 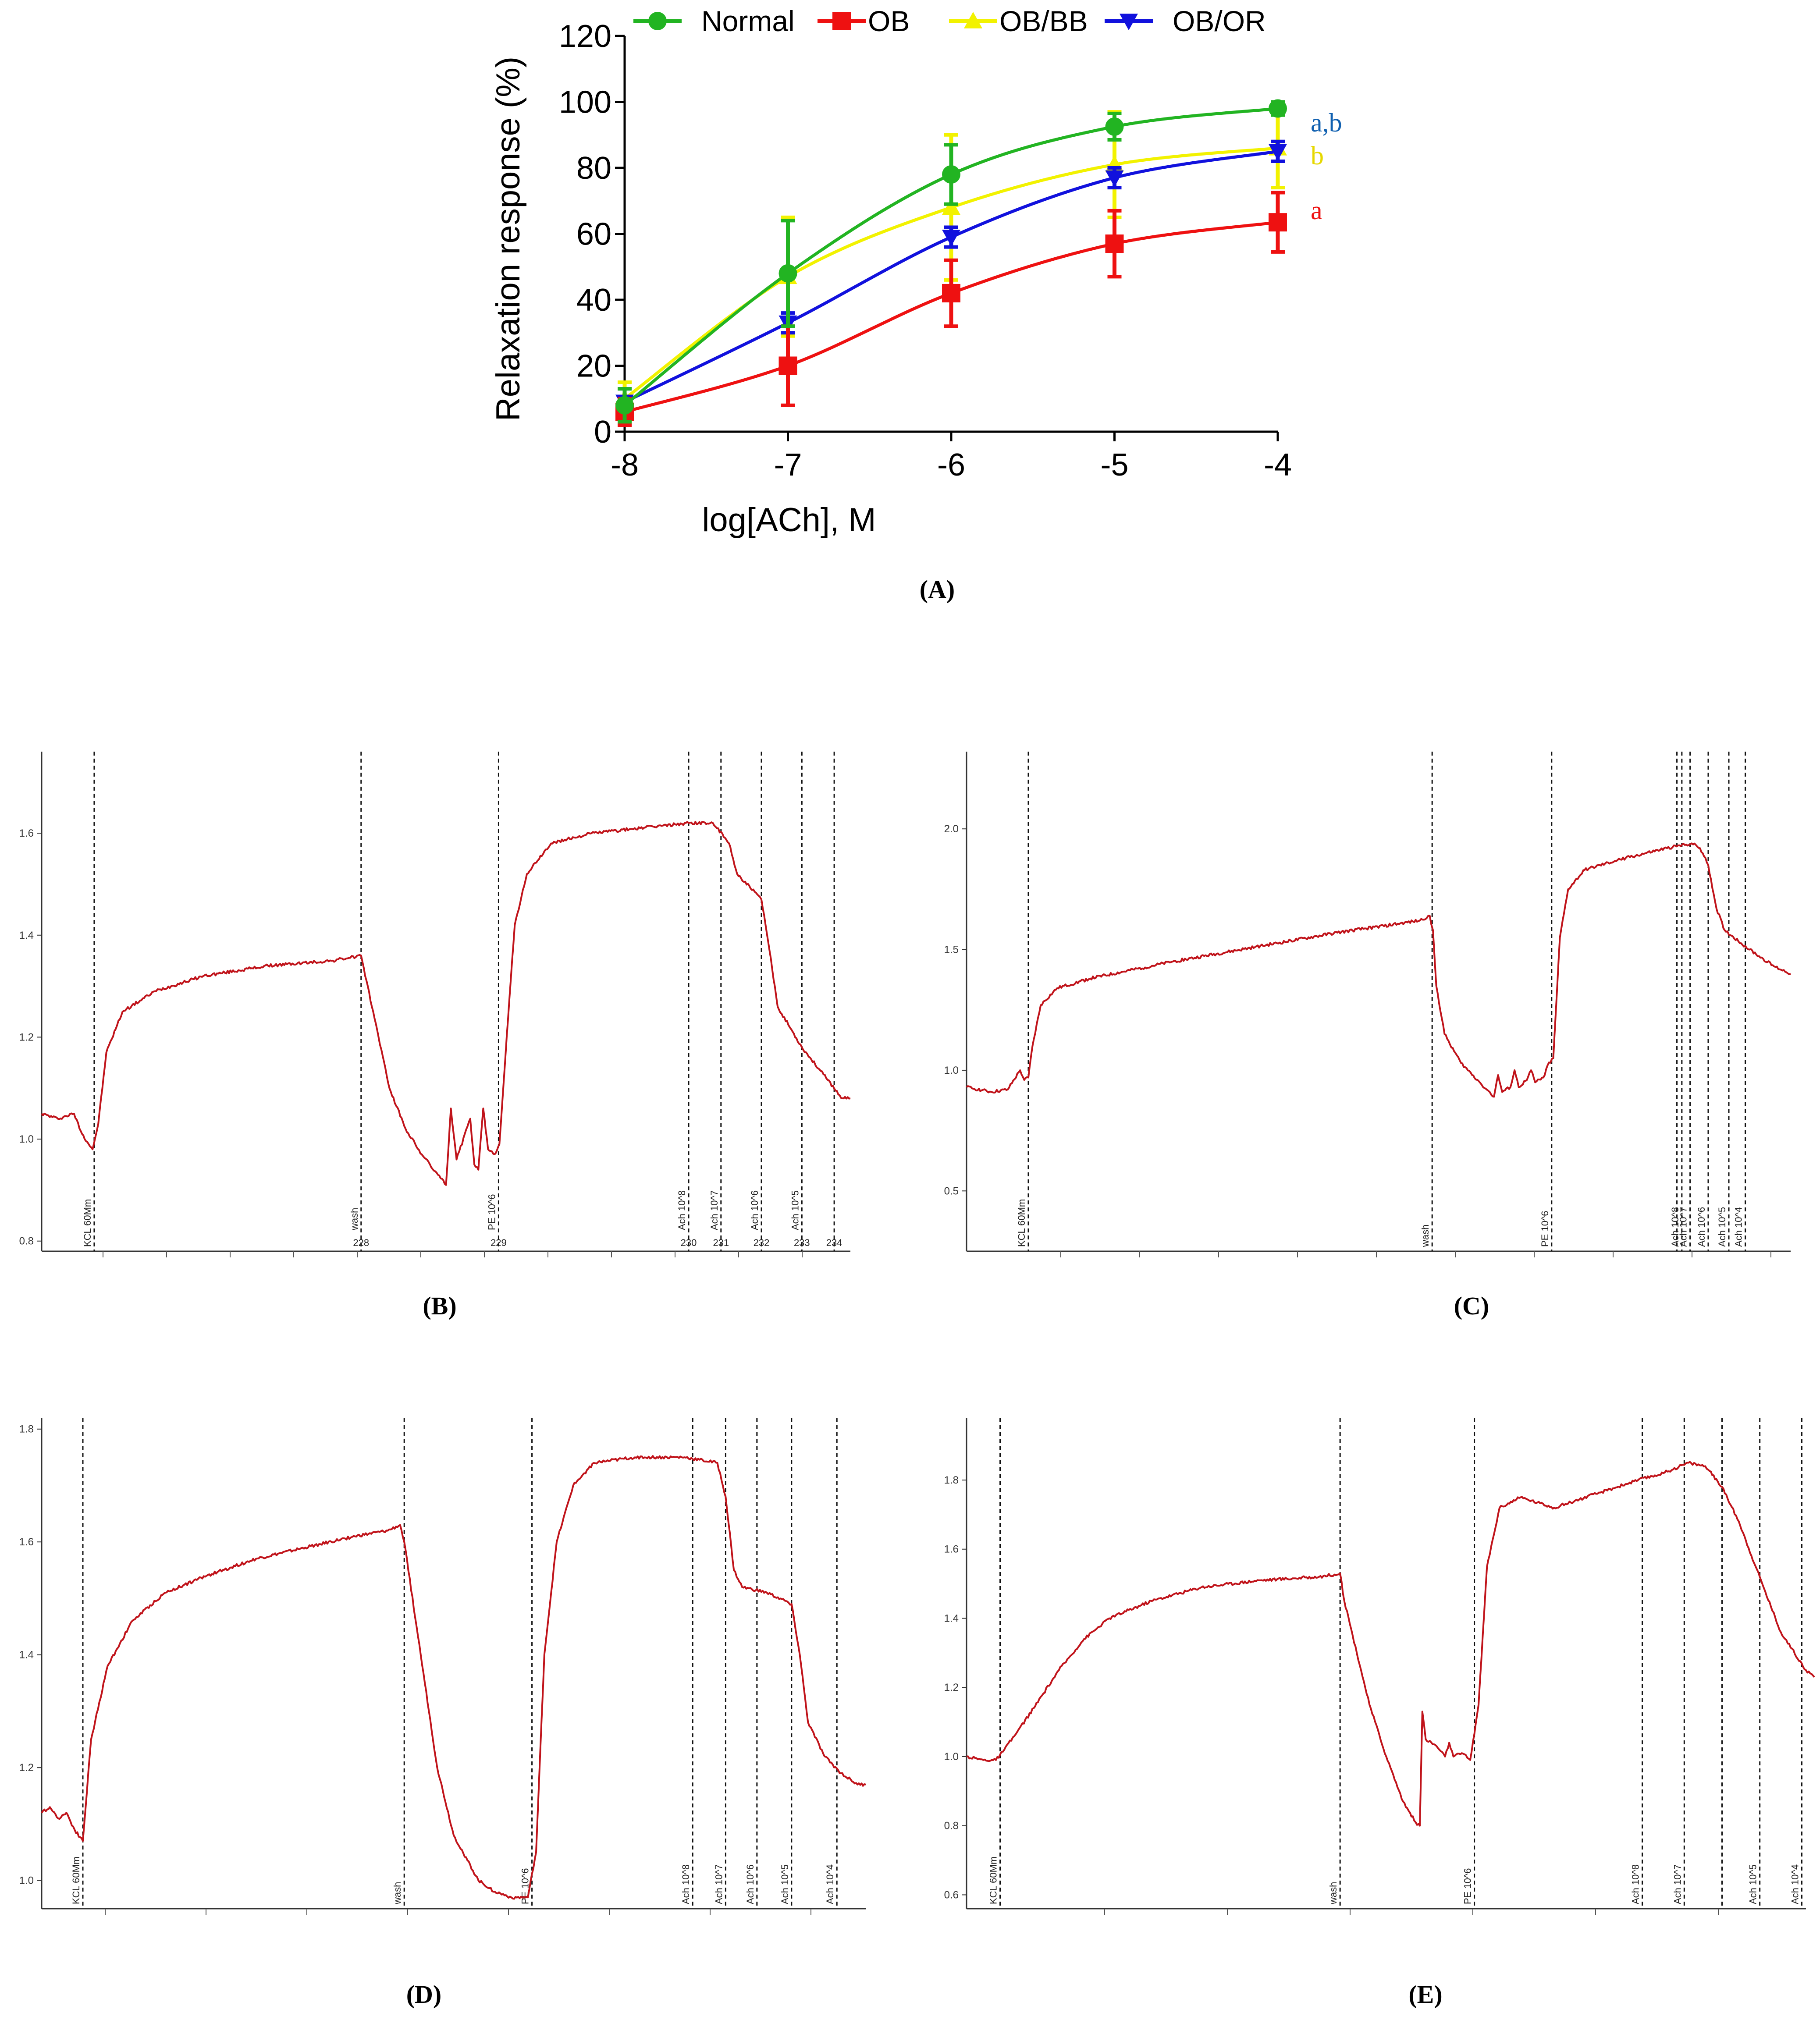 I want to click on caption-a: (A), so click(x=937, y=589).